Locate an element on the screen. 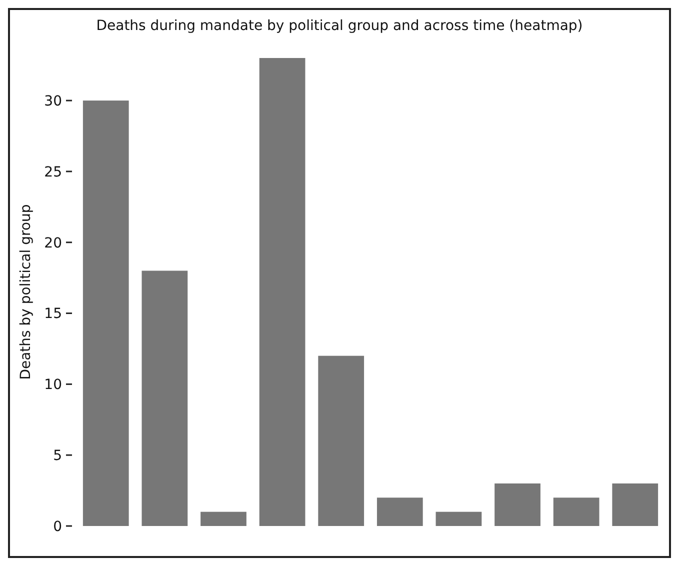 The height and width of the screenshot is (562, 675). y-axis-title: Deaths by political group is located at coordinates (26, 292).